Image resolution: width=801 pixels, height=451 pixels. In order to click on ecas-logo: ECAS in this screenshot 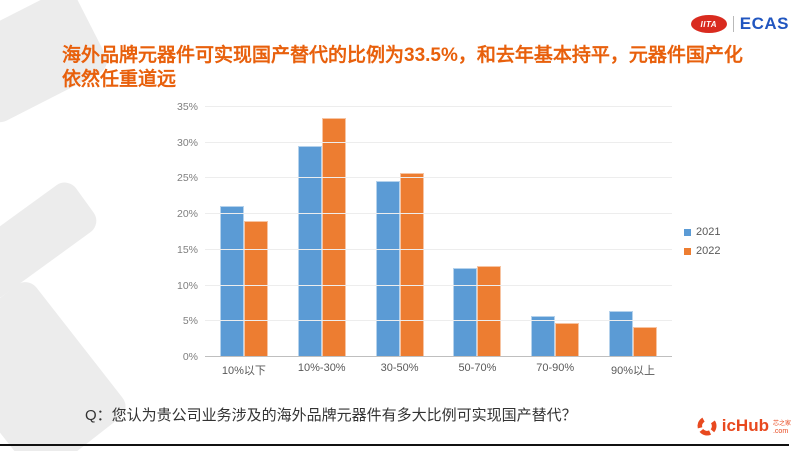, I will do `click(764, 23)`.